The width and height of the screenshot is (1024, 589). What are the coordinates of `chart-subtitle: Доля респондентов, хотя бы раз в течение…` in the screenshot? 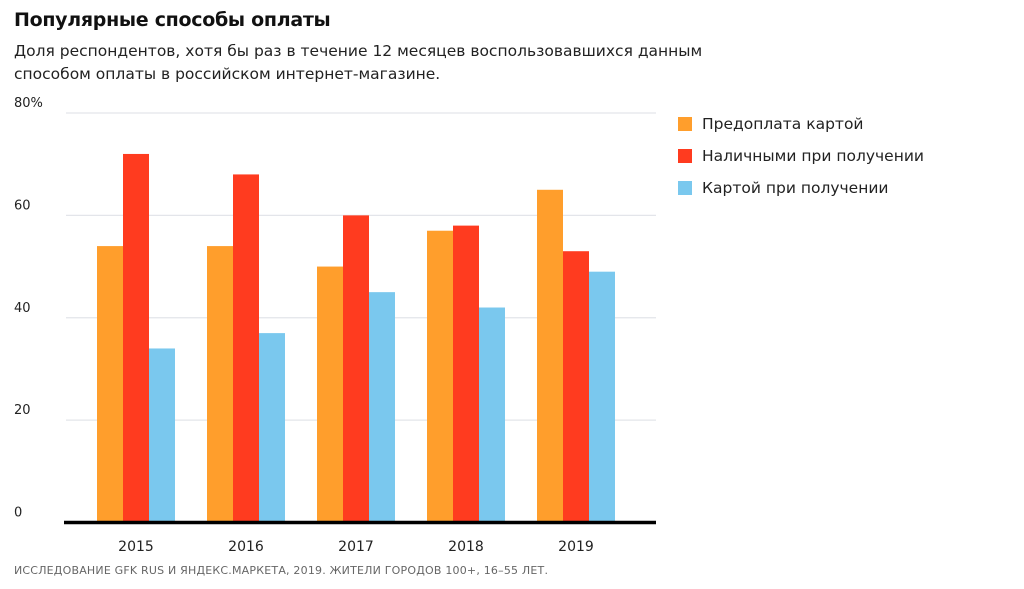 It's located at (358, 62).